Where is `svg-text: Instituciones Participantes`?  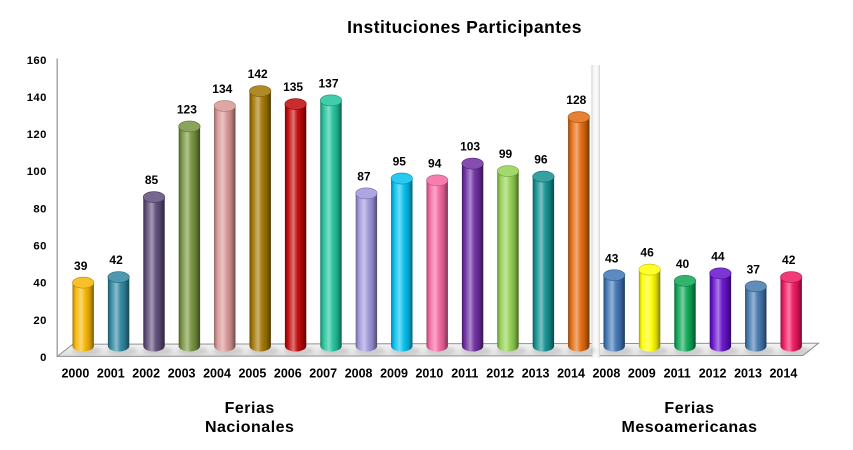 svg-text: Instituciones Participantes is located at coordinates (464, 27).